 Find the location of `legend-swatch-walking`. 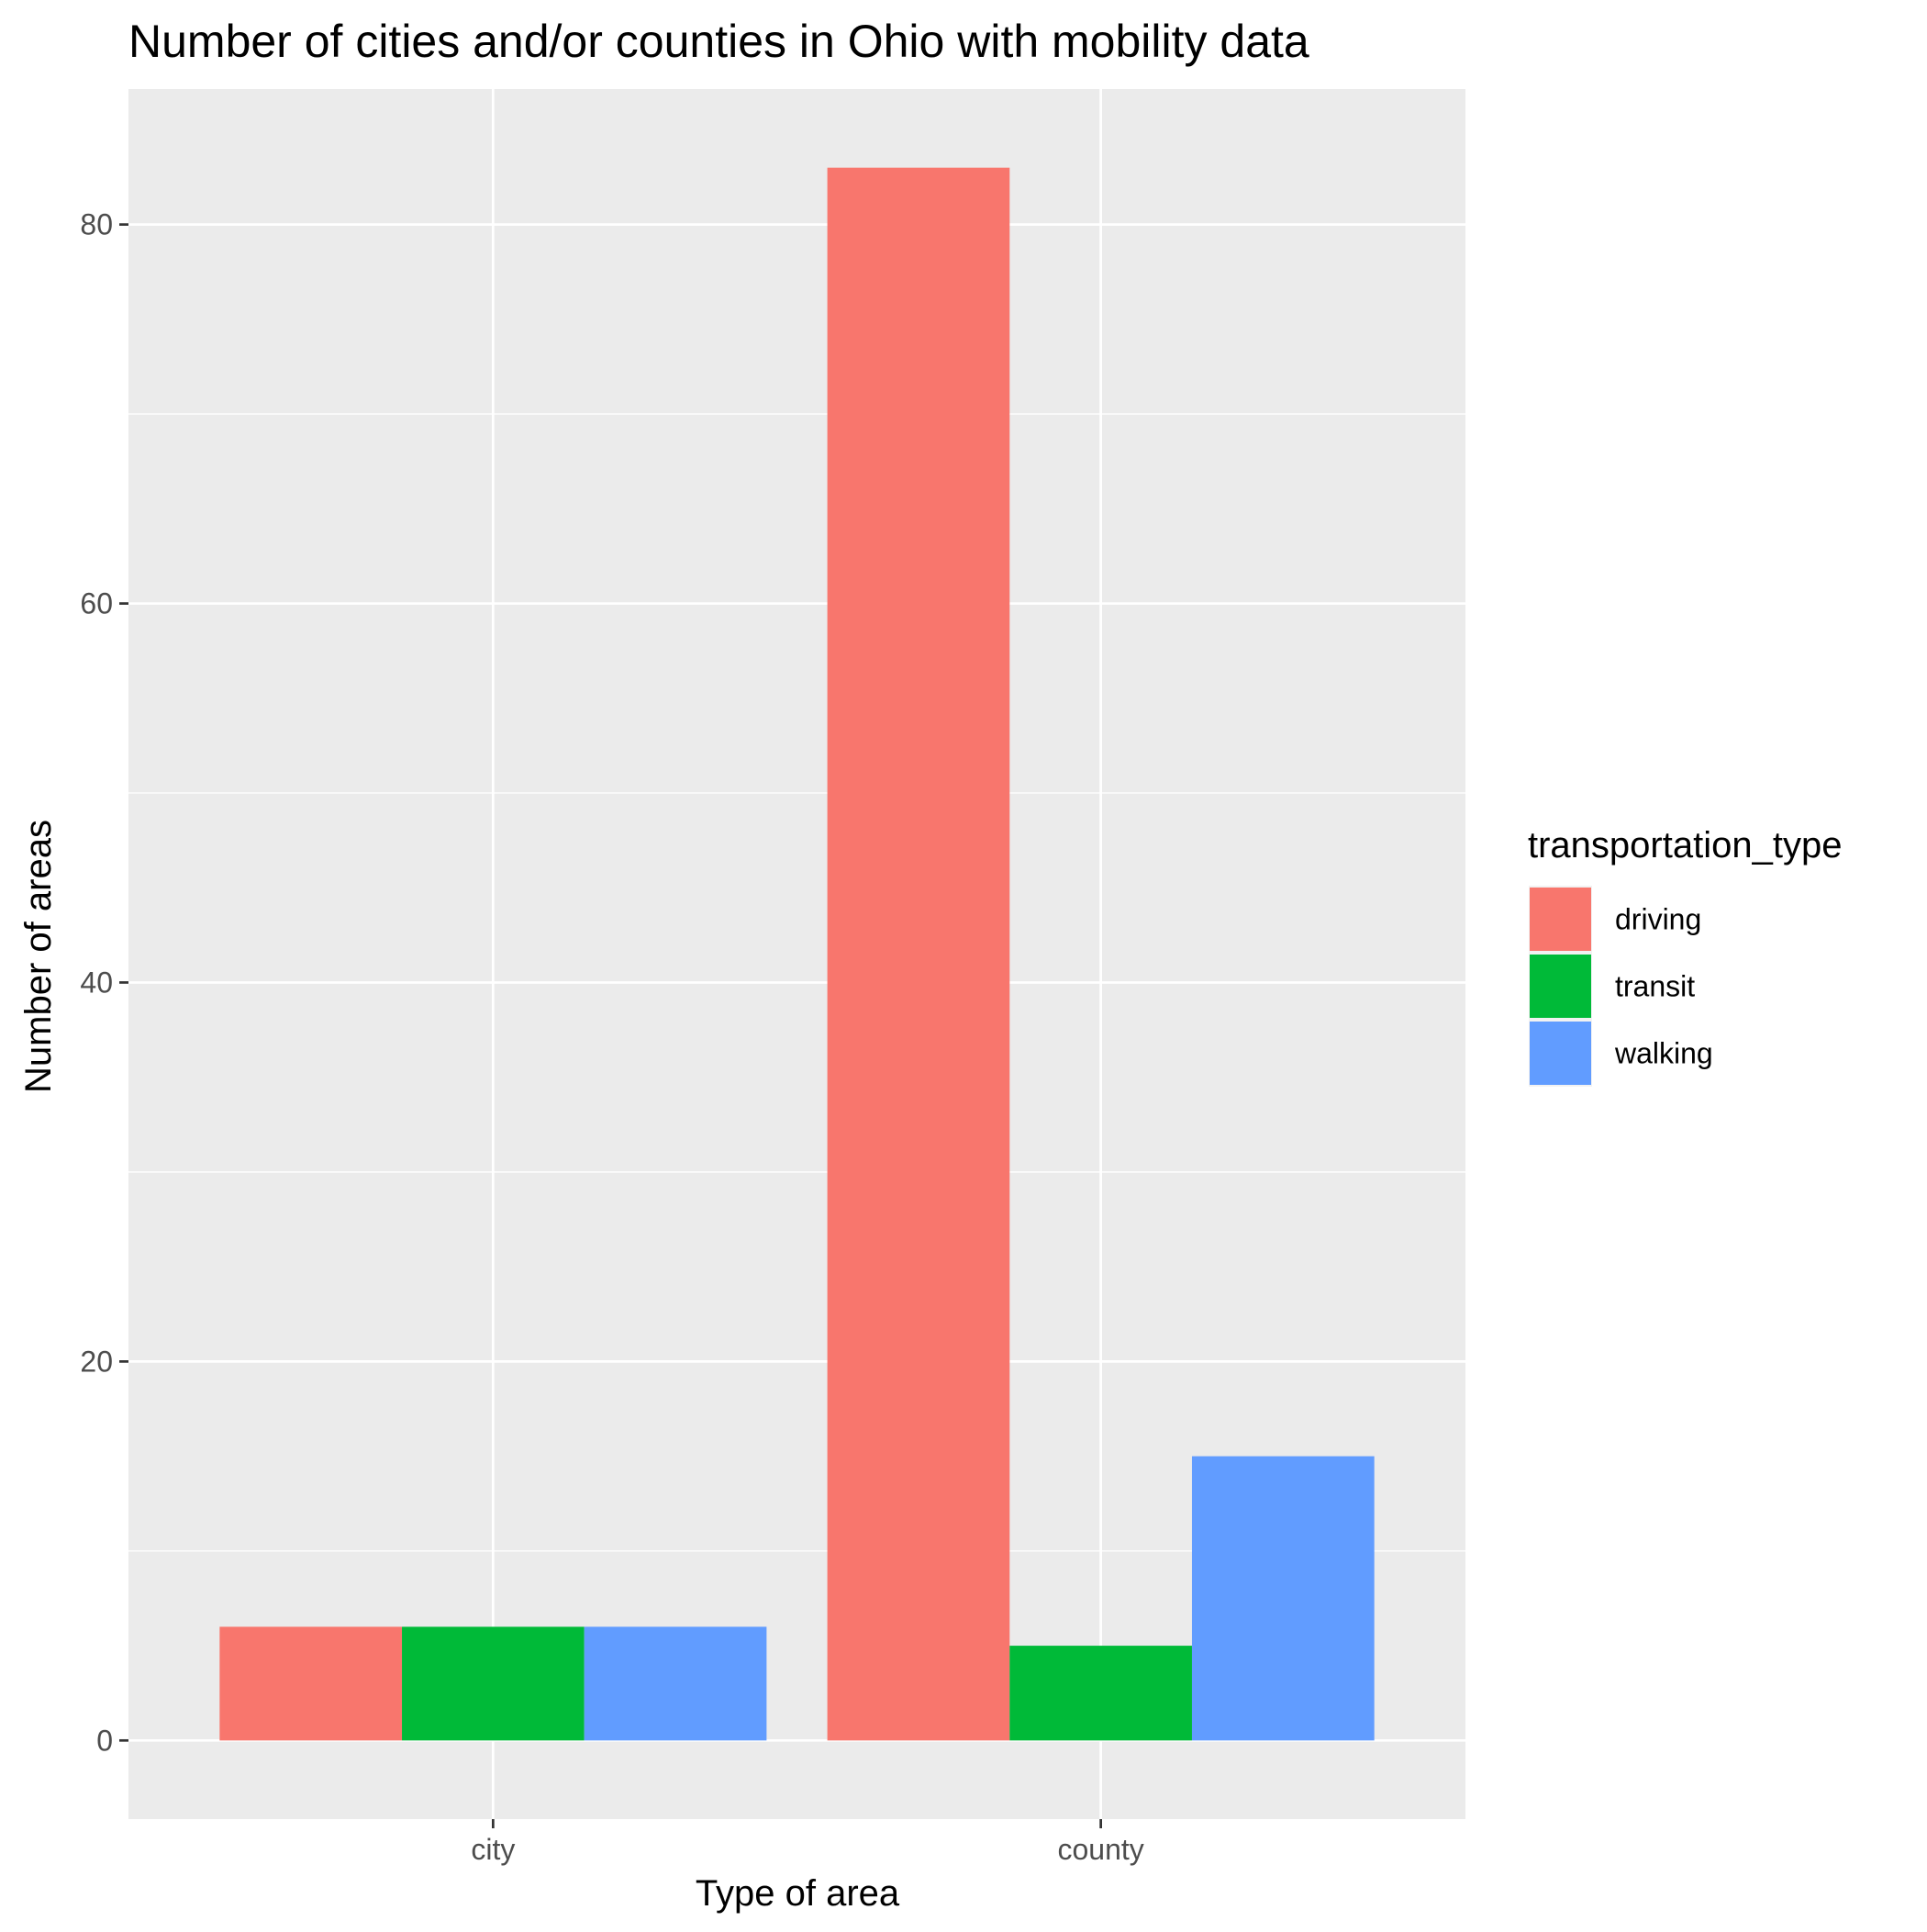

legend-swatch-walking is located at coordinates (1560, 1053).